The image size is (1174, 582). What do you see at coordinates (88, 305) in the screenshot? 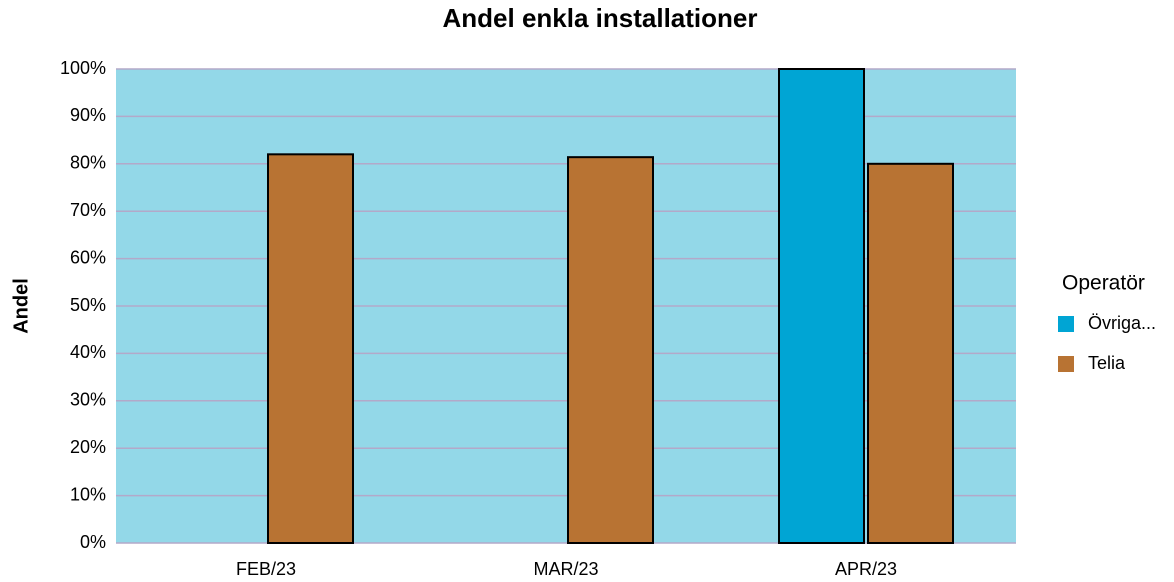
I see `y-tick-label: 50%` at bounding box center [88, 305].